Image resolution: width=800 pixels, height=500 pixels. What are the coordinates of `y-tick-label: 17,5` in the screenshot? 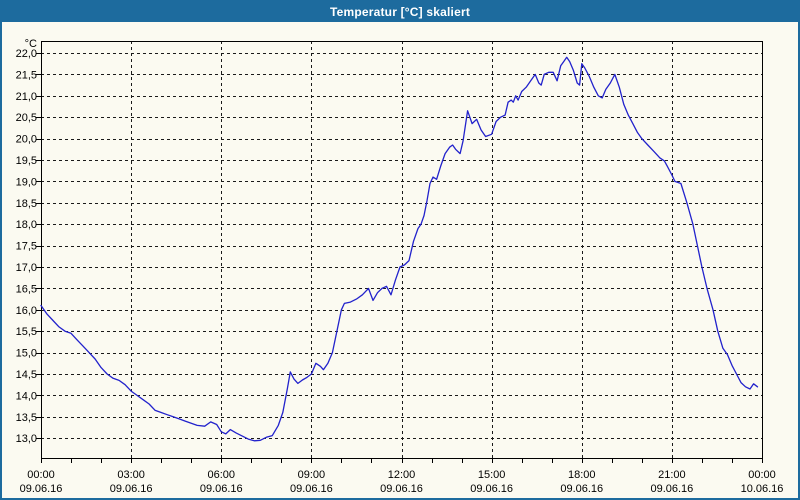 It's located at (26, 247).